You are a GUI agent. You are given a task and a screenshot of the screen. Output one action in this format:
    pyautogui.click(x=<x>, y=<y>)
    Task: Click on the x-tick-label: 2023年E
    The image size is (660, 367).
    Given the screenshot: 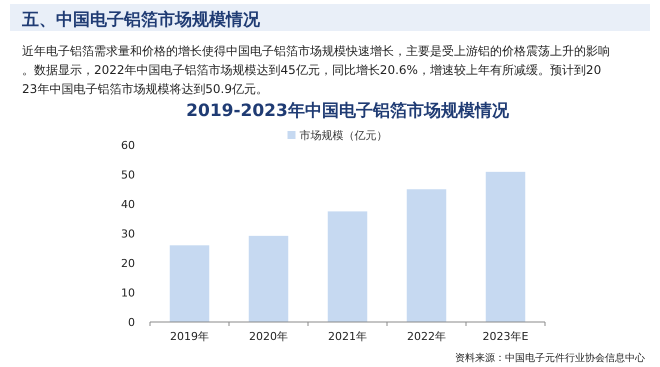 What is the action you would take?
    pyautogui.click(x=505, y=336)
    